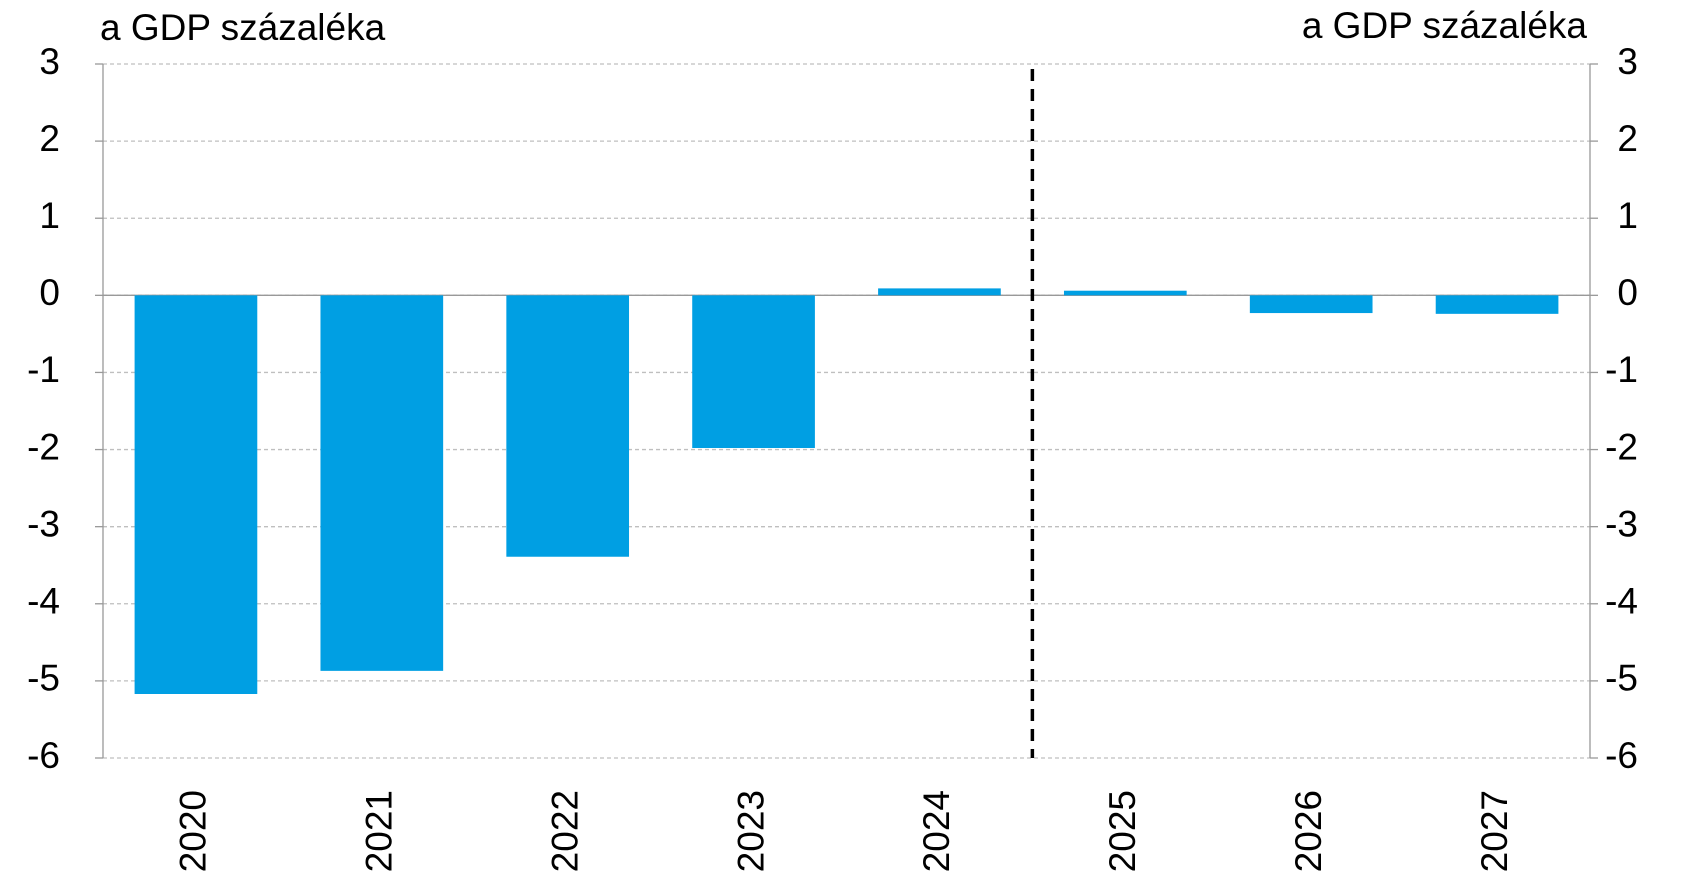 The image size is (1698, 887). What do you see at coordinates (1621, 523) in the screenshot?
I see `y2-tick-label: -3` at bounding box center [1621, 523].